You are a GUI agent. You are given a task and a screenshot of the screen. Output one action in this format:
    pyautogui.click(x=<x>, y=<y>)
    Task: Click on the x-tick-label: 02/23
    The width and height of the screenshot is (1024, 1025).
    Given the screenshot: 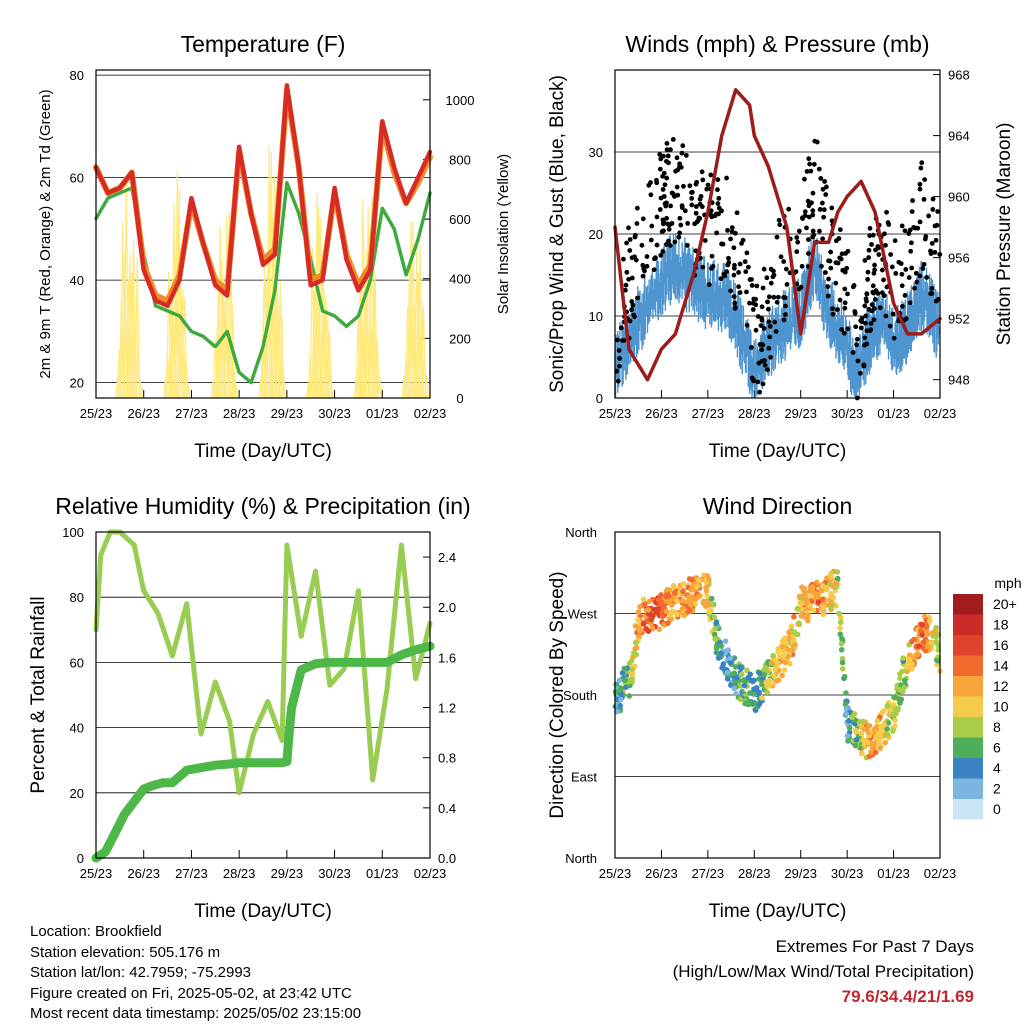 What is the action you would take?
    pyautogui.click(x=940, y=413)
    